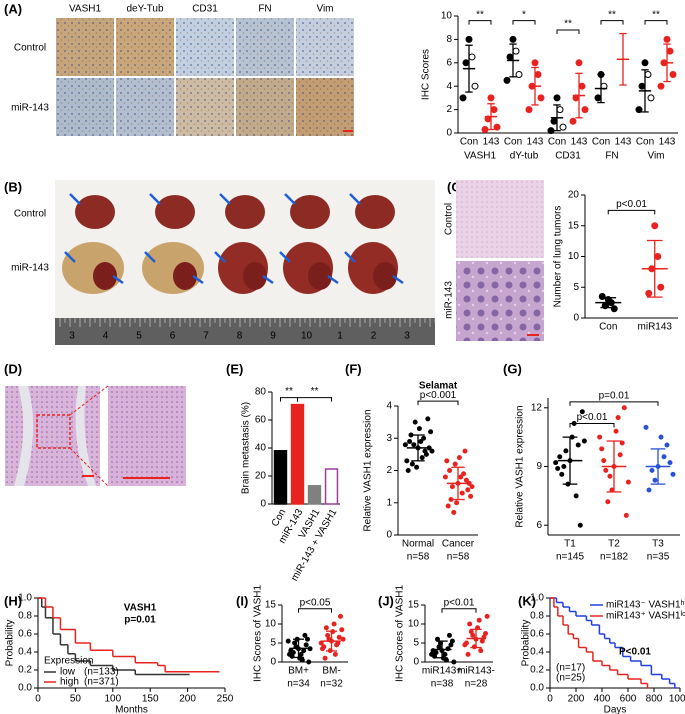  I want to click on annotation: p=0.01, so click(140, 620).